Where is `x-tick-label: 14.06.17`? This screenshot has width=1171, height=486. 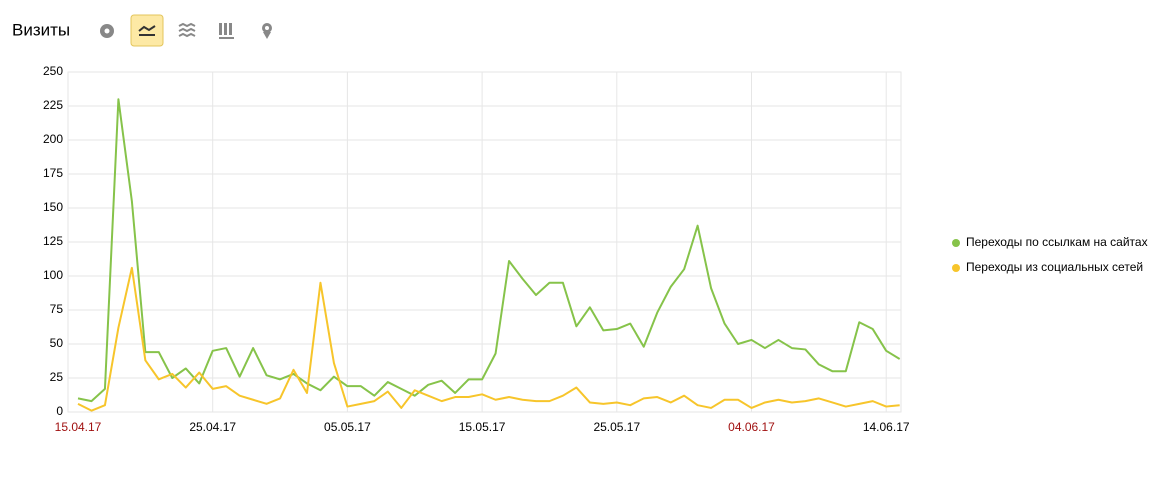 x-tick-label: 14.06.17 is located at coordinates (886, 427).